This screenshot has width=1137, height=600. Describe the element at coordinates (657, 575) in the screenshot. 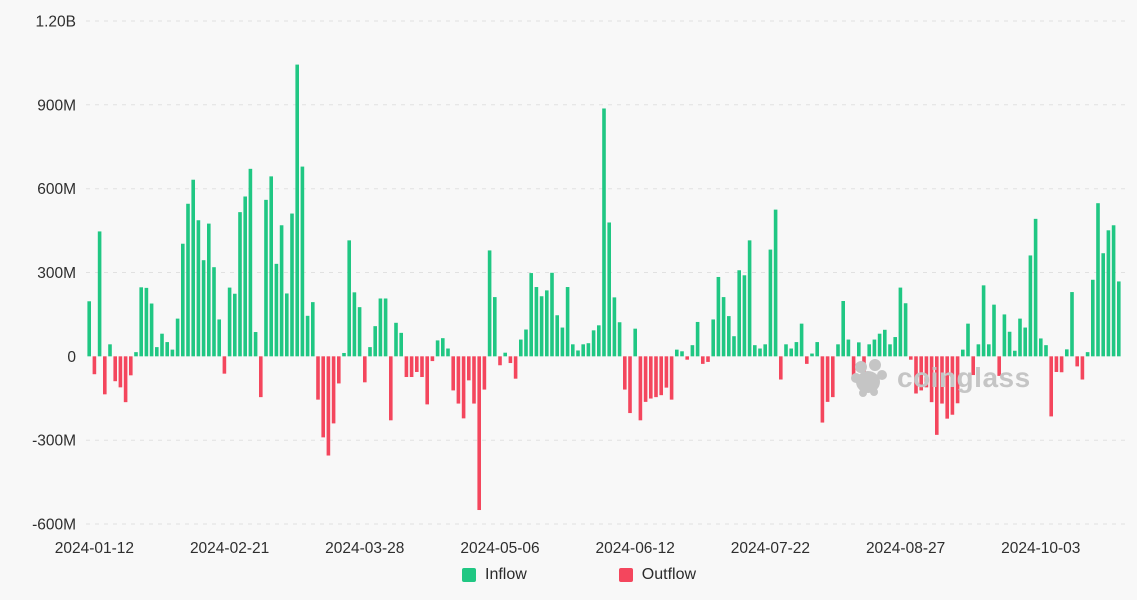

I see `legend-item-outflow: Outflow` at that location.